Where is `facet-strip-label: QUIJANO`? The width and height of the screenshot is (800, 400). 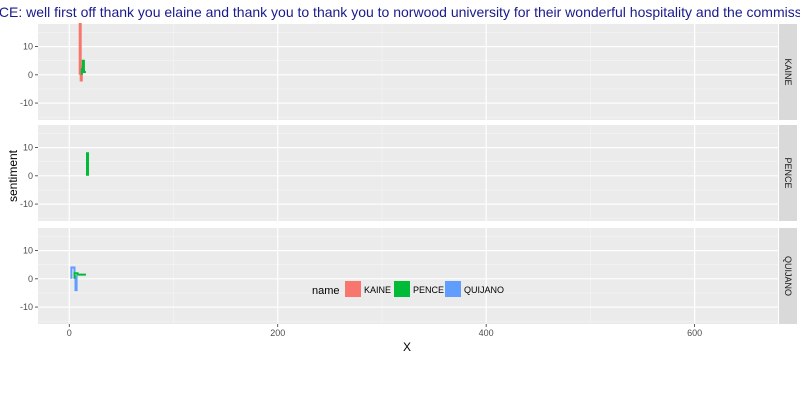
facet-strip-label: QUIJANO is located at coordinates (788, 276).